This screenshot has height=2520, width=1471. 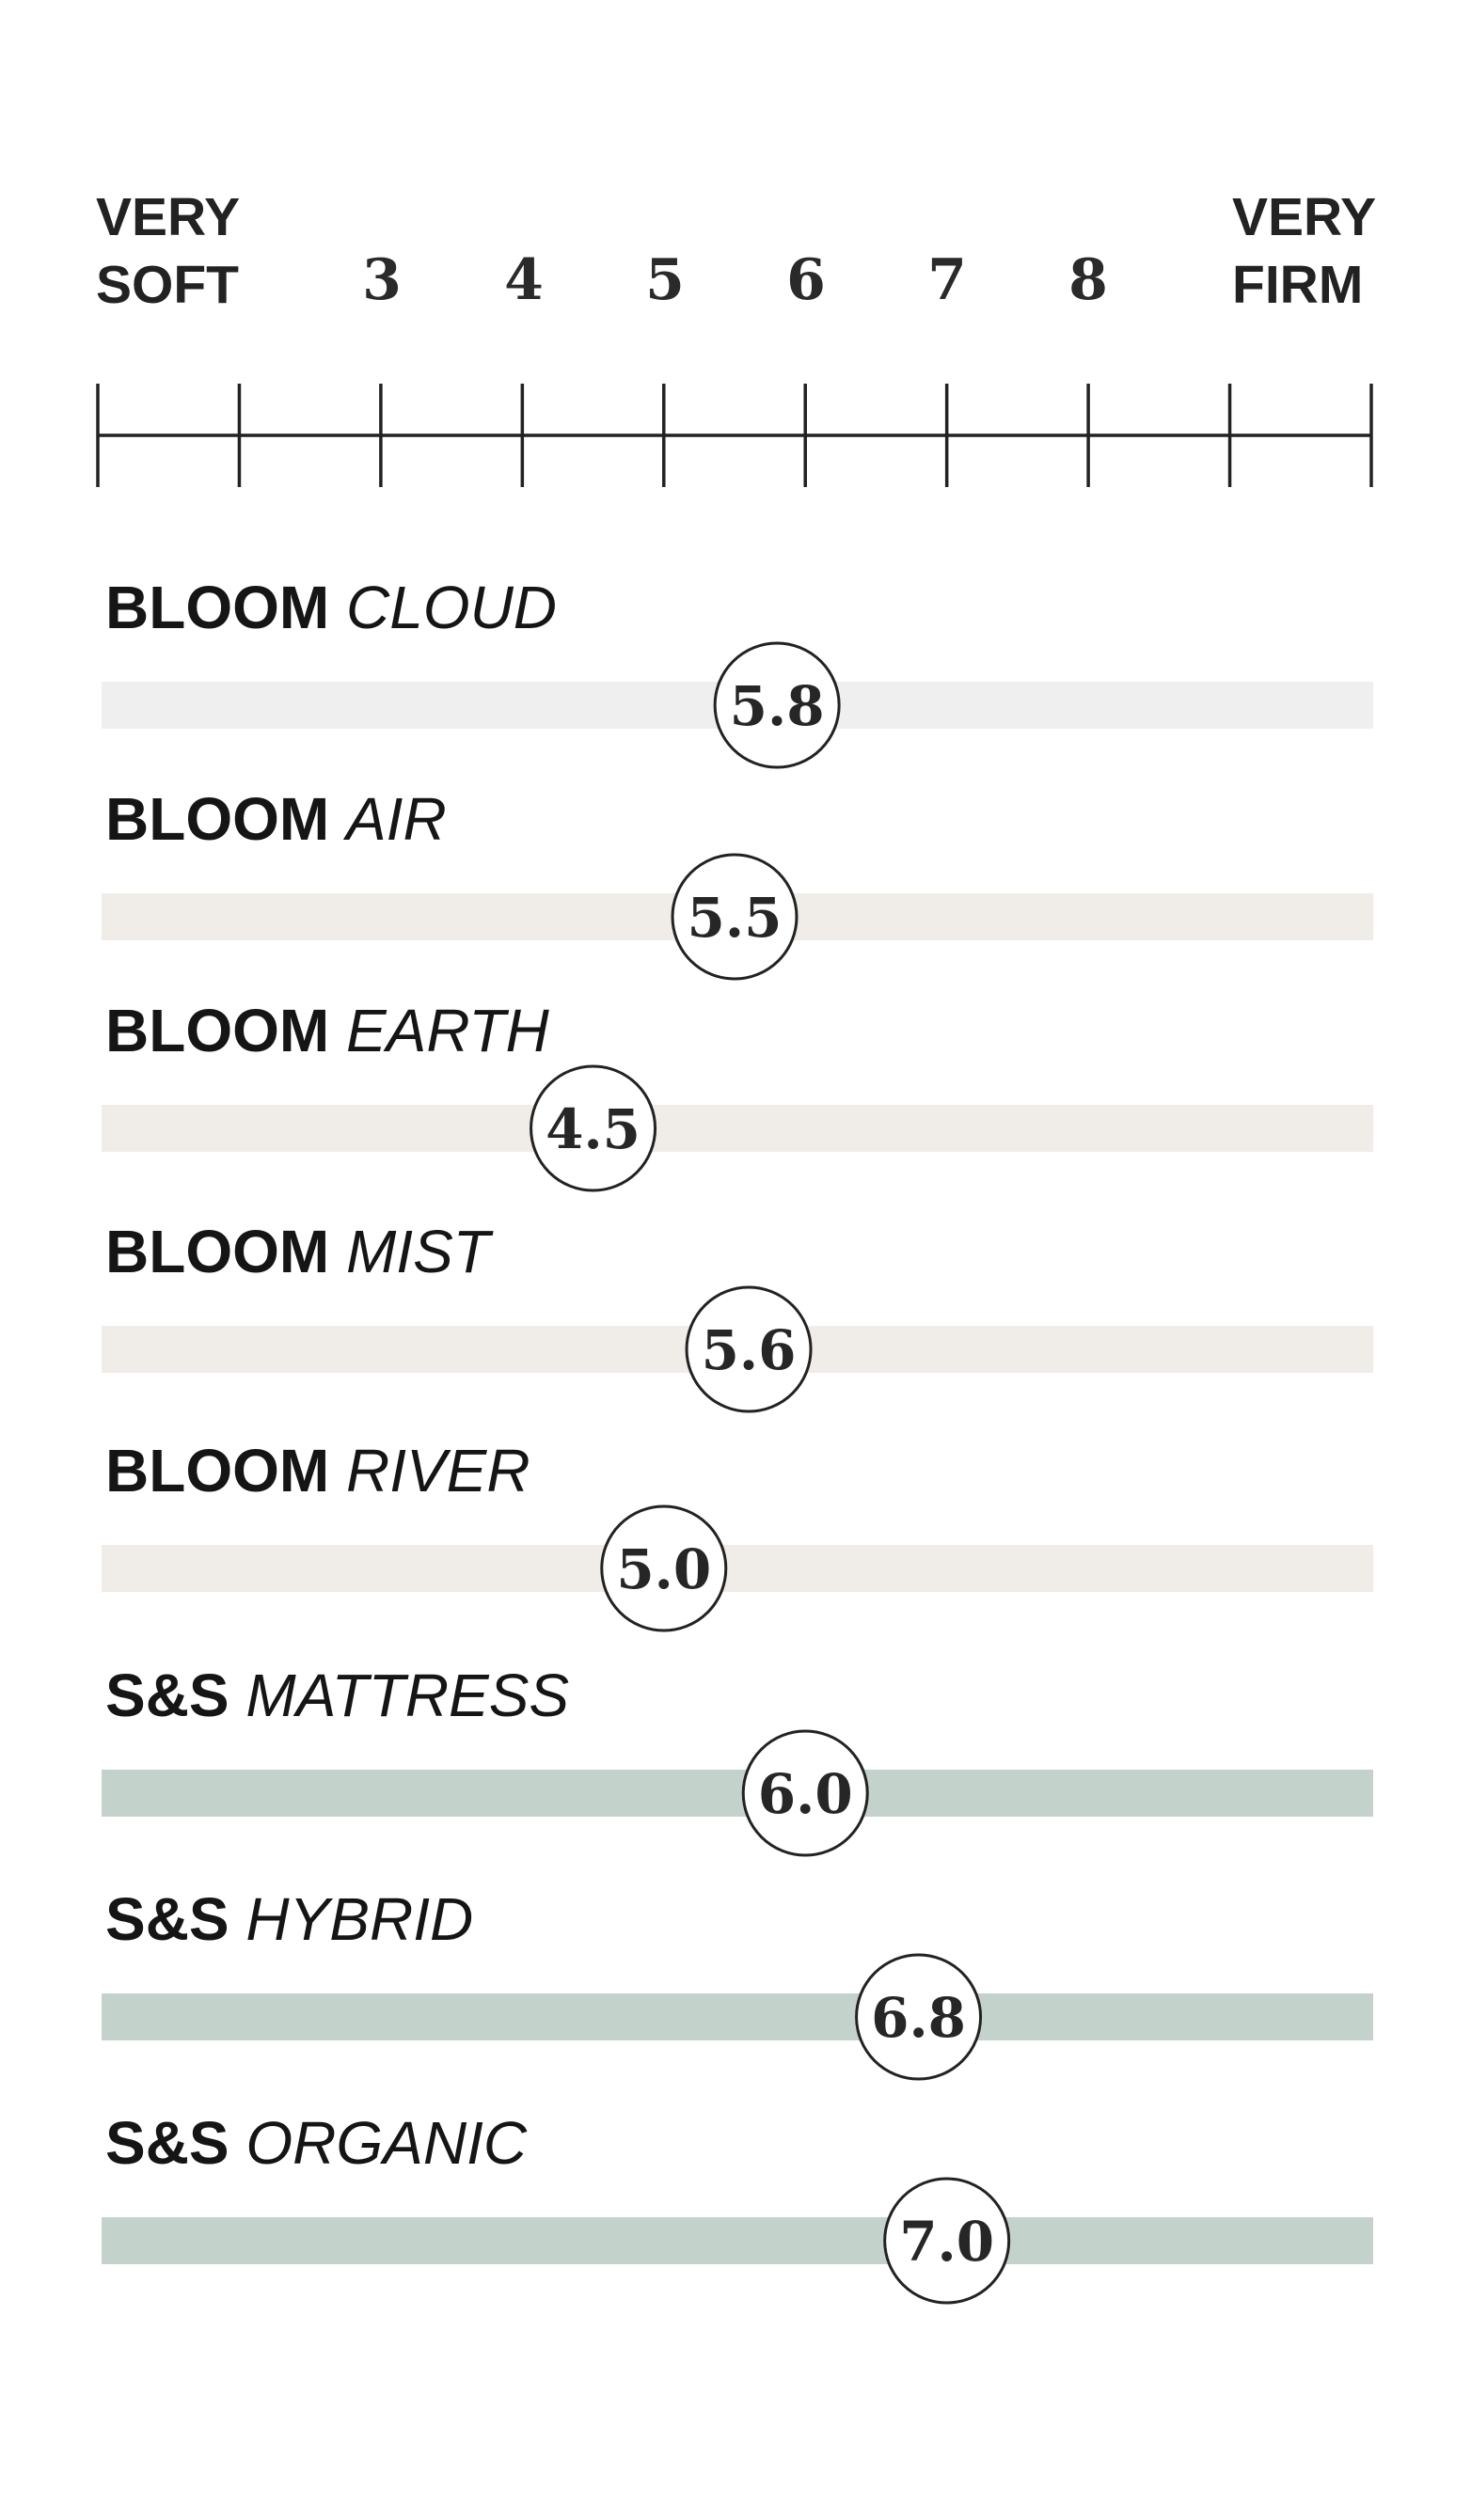 I want to click on firmness-value-label: 5.6, so click(x=749, y=1350).